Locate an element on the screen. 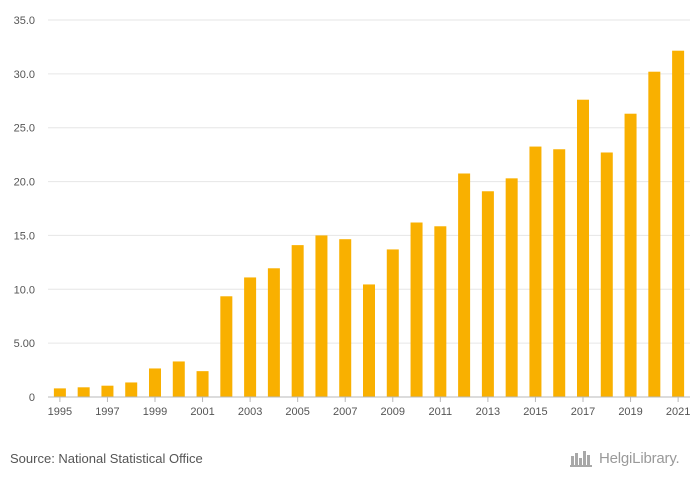 The image size is (700, 483). bar-2003 is located at coordinates (250, 337).